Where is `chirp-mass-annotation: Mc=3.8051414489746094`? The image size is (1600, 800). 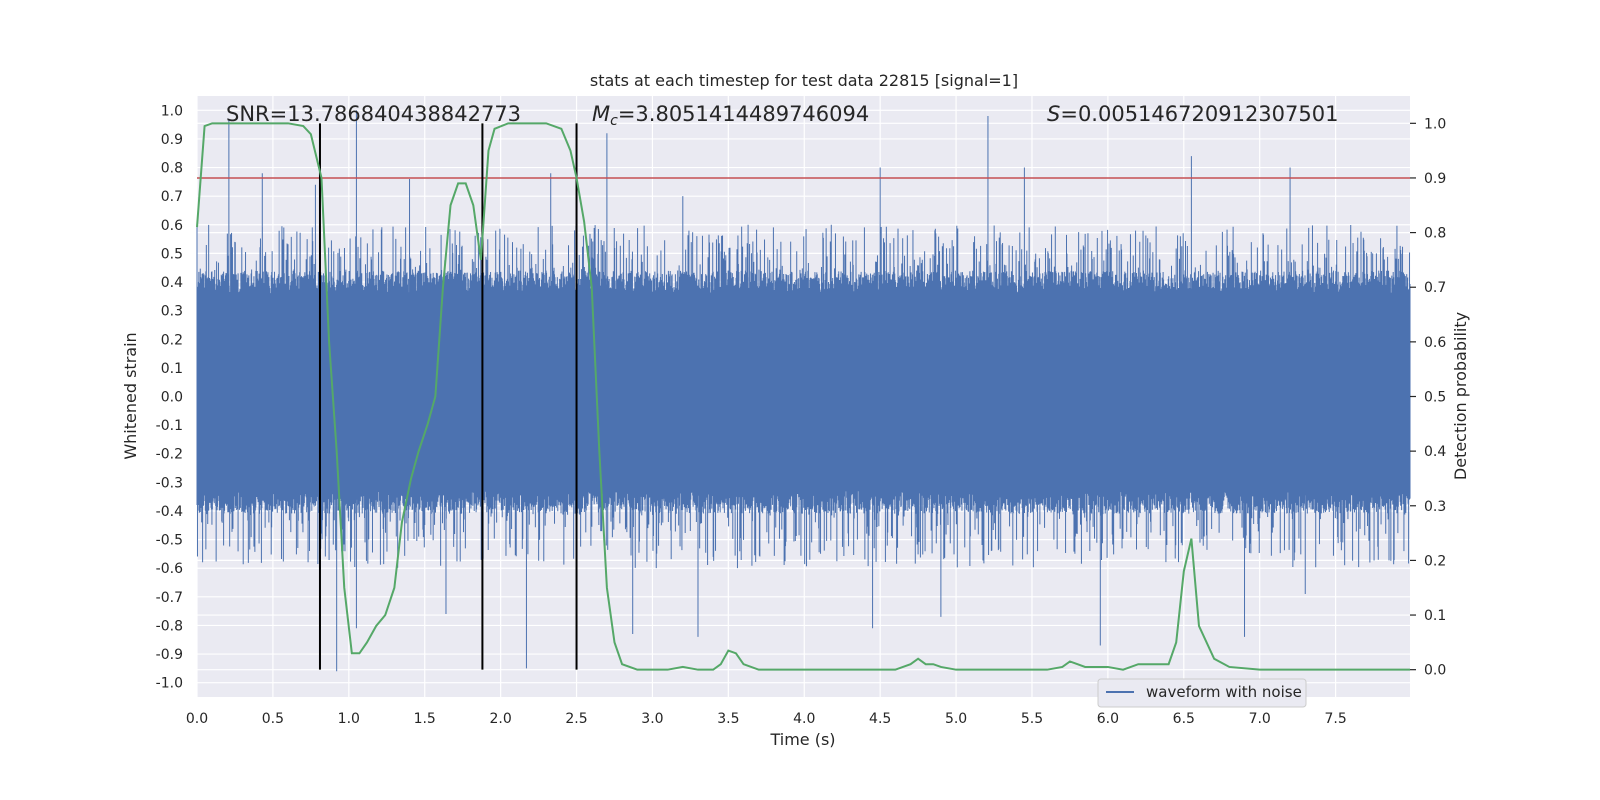 chirp-mass-annotation: Mc=3.8051414489746094 is located at coordinates (730, 115).